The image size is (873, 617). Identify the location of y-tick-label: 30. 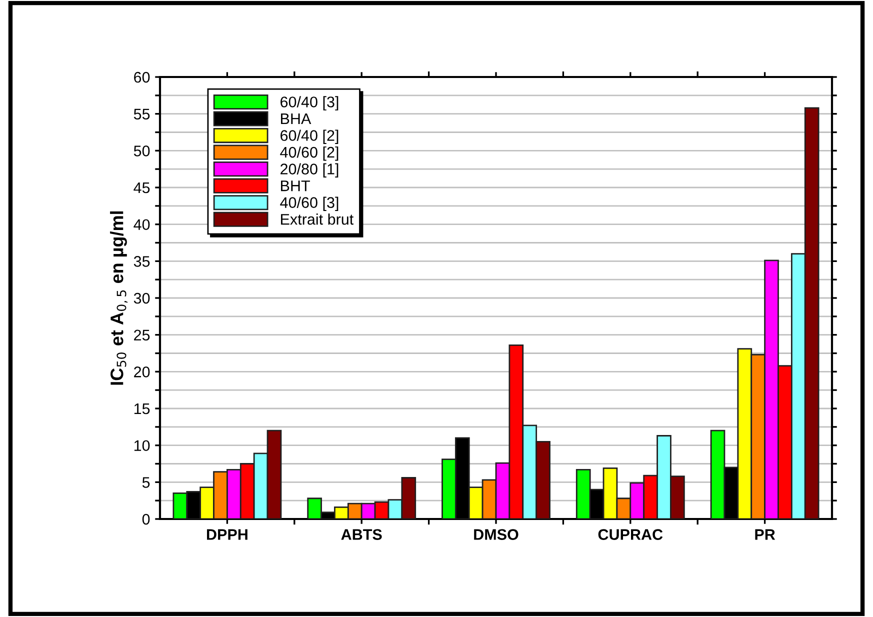
(142, 298).